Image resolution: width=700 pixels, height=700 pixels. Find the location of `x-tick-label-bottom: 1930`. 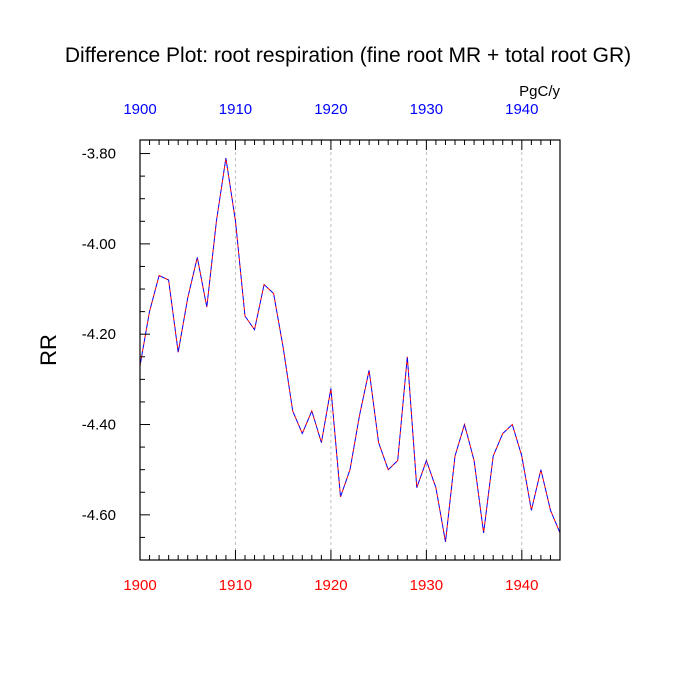

x-tick-label-bottom: 1930 is located at coordinates (426, 585).